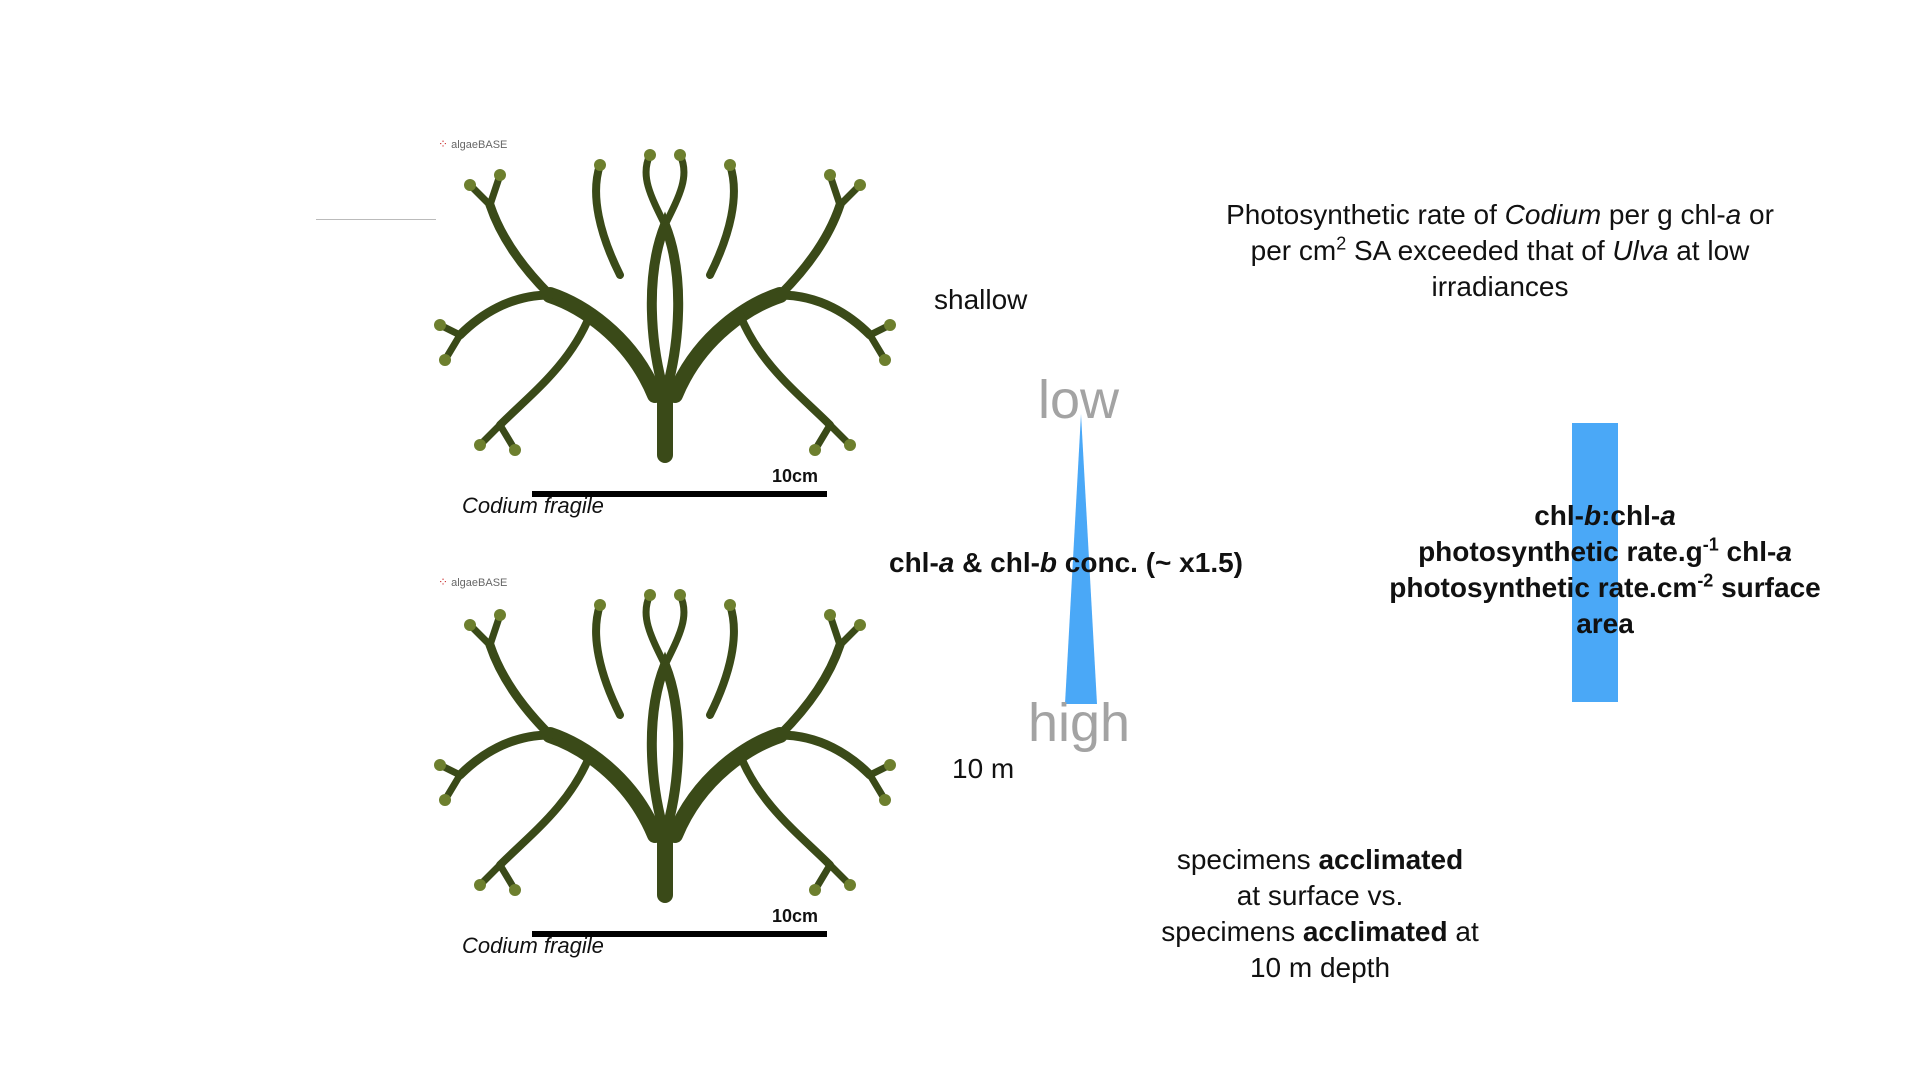 This screenshot has height=1080, width=1920. I want to click on comparison-line-1: specimens acclimated, so click(1320, 859).